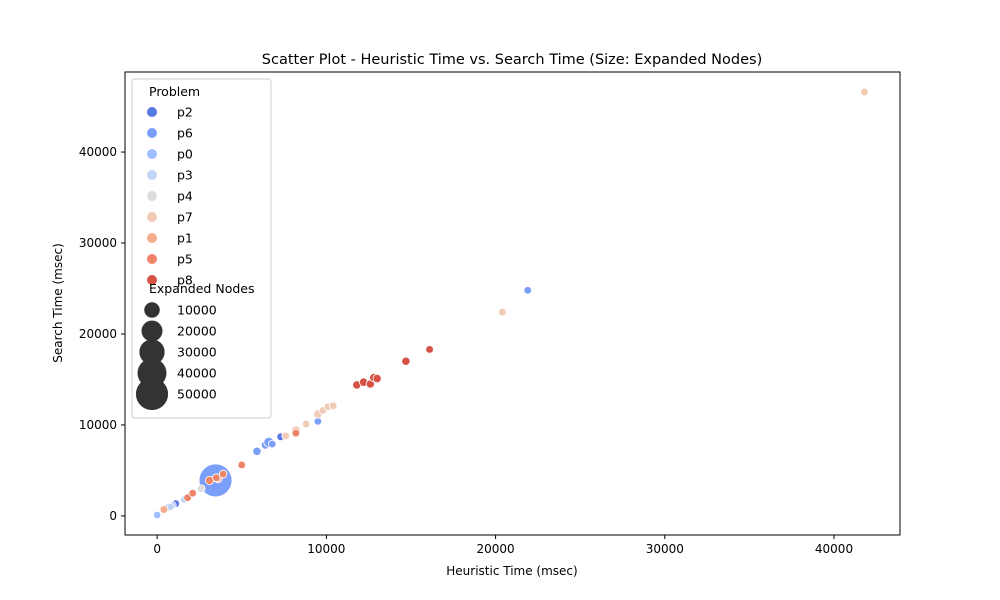 Image resolution: width=1000 pixels, height=600 pixels. Describe the element at coordinates (201, 288) in the screenshot. I see `legend-size-title: Expanded Nodes` at that location.